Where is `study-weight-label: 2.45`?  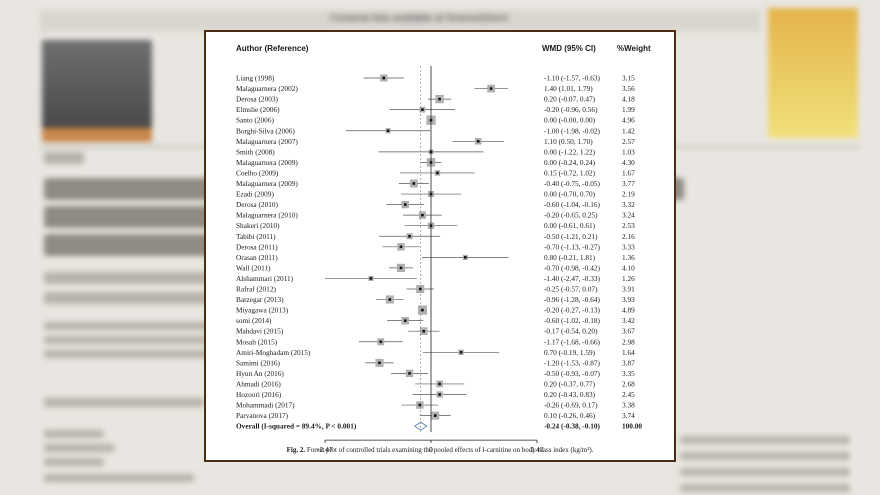 study-weight-label: 2.45 is located at coordinates (628, 394).